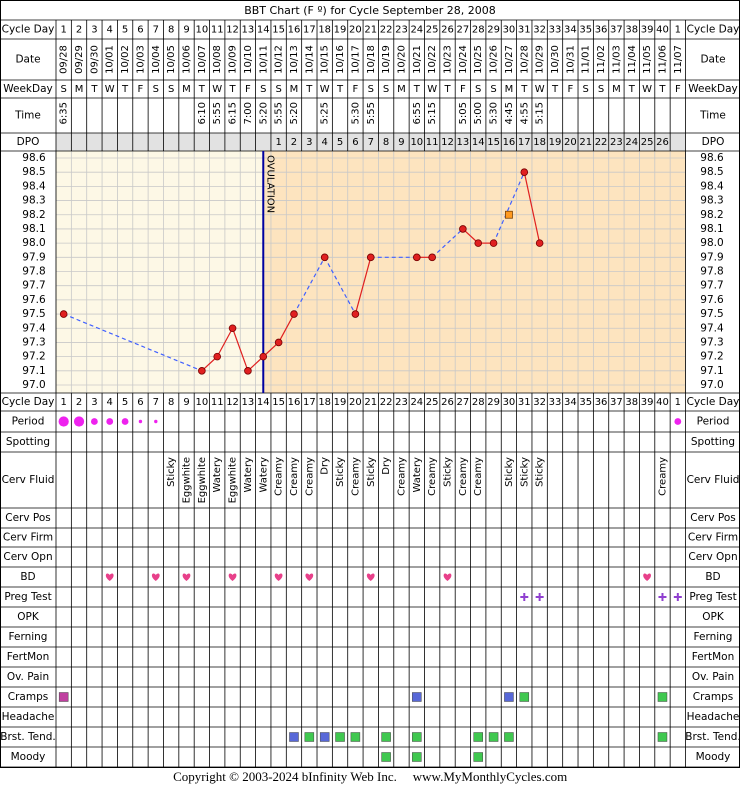  I want to click on date: 10/21, so click(417, 59).